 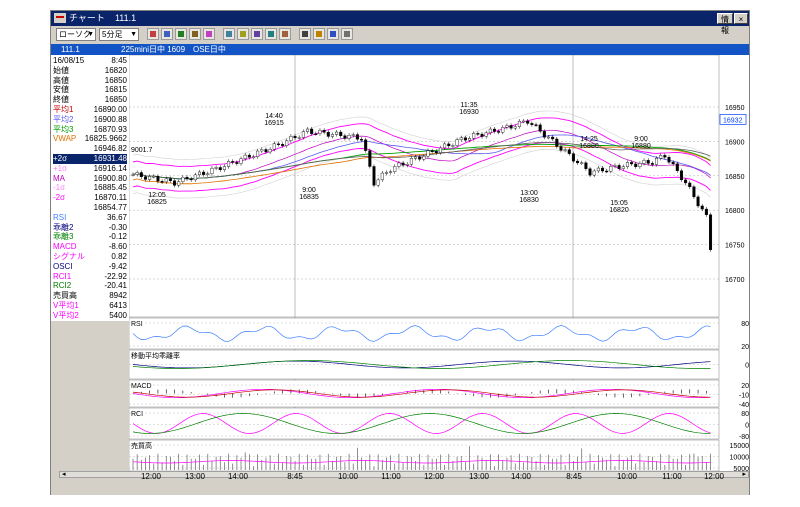 I want to click on info-button: 情報, so click(x=725, y=24).